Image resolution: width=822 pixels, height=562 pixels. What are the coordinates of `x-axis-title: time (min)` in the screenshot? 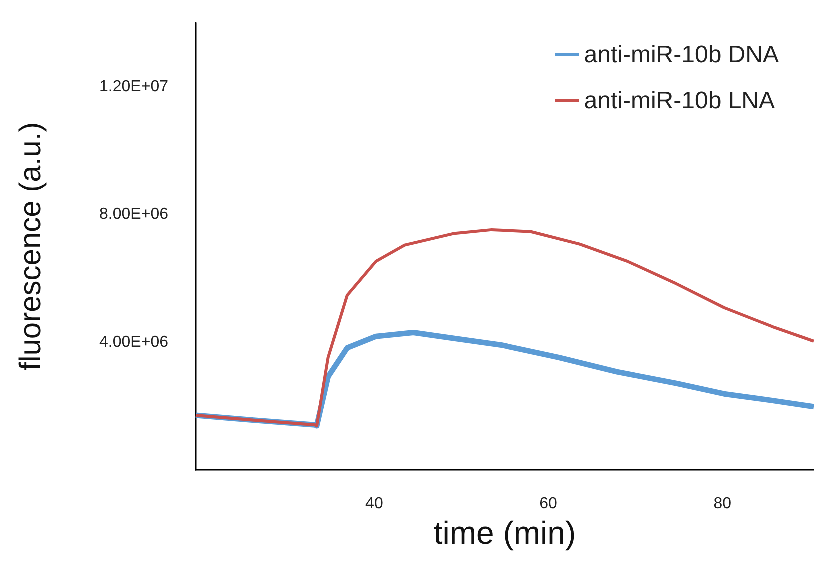 It's located at (505, 533).